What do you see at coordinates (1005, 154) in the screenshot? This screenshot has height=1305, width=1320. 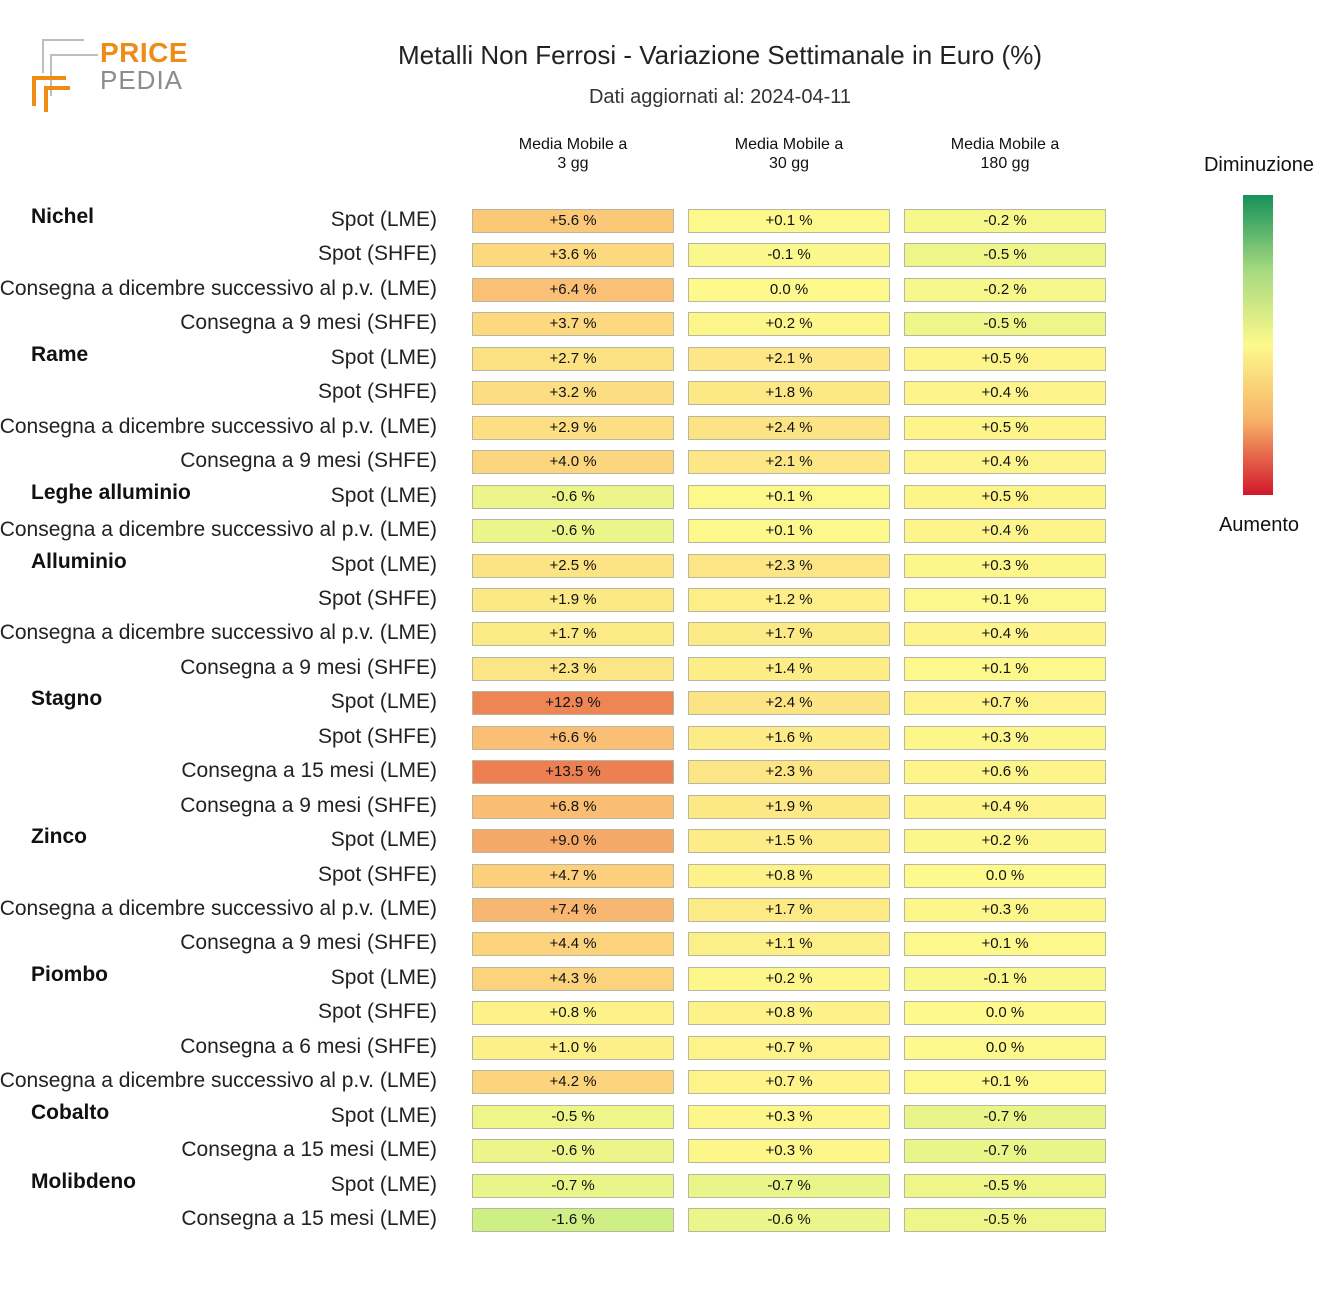 I see `column-header: Media Mobile a 180 gg` at bounding box center [1005, 154].